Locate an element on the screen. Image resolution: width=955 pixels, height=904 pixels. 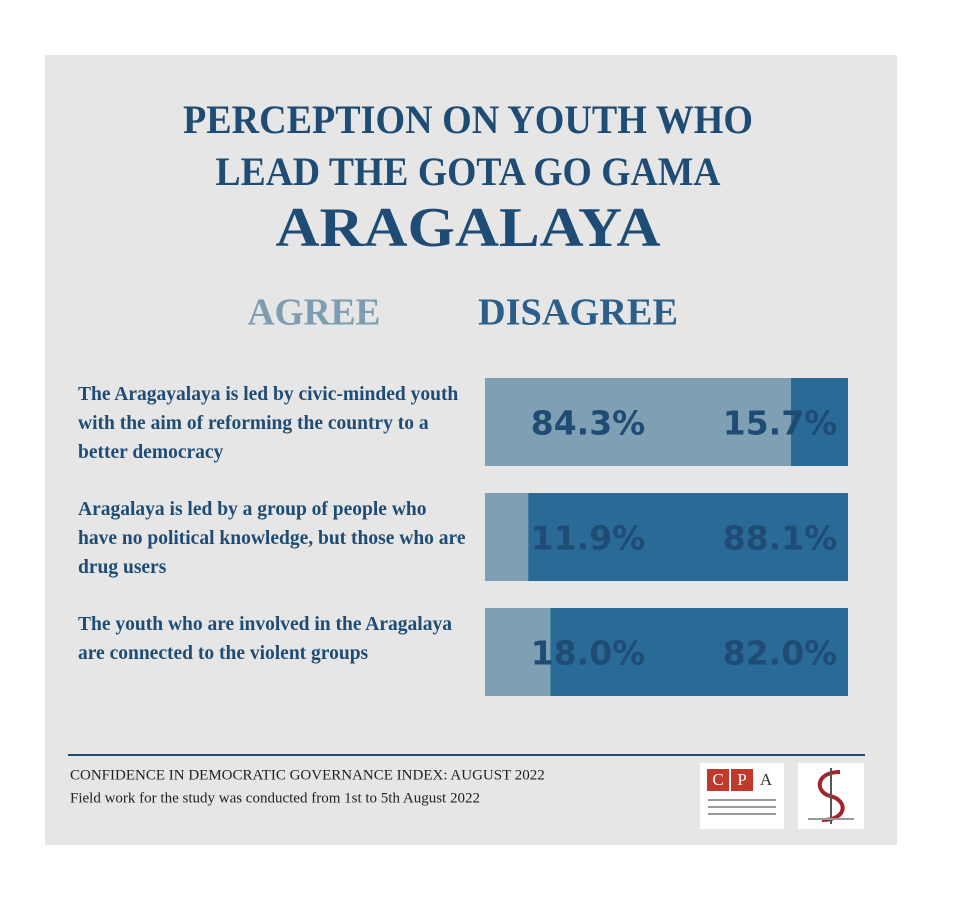
logo-letter: P is located at coordinates (741, 779).